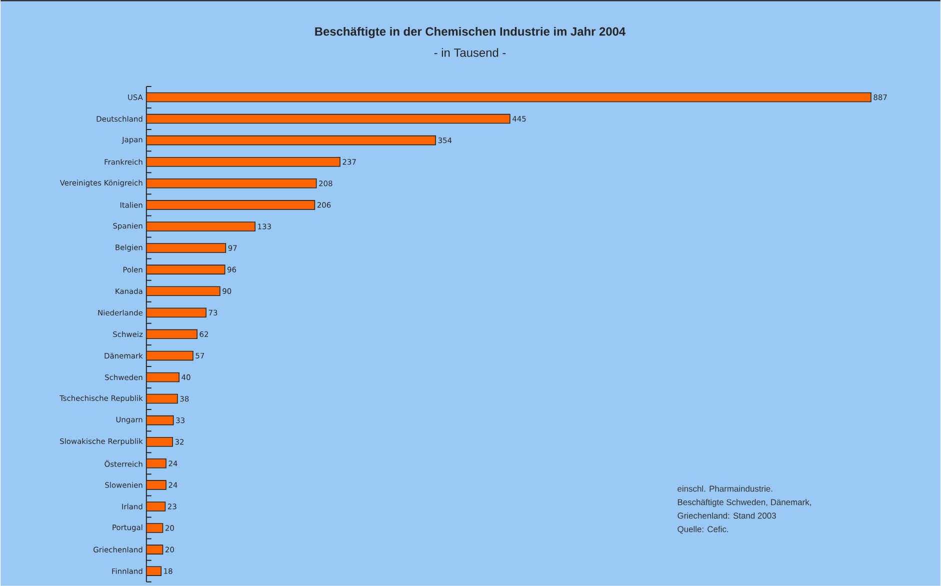  What do you see at coordinates (727, 515) in the screenshot?
I see `annotation: Griechenland: Stand 2003` at bounding box center [727, 515].